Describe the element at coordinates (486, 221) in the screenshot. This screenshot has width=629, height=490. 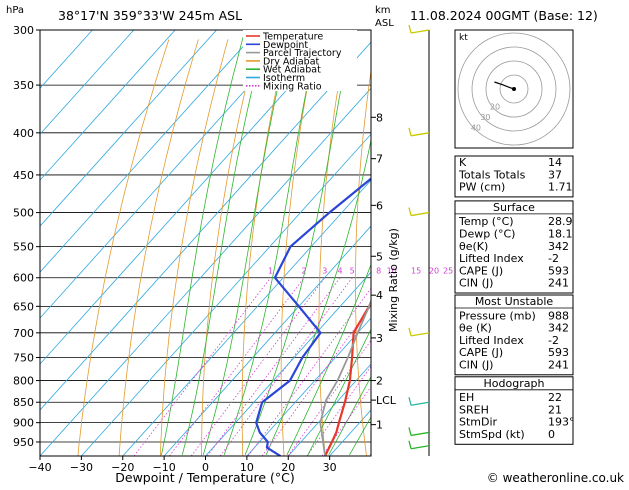
I see `section-row-label: Temp (°C)` at that location.